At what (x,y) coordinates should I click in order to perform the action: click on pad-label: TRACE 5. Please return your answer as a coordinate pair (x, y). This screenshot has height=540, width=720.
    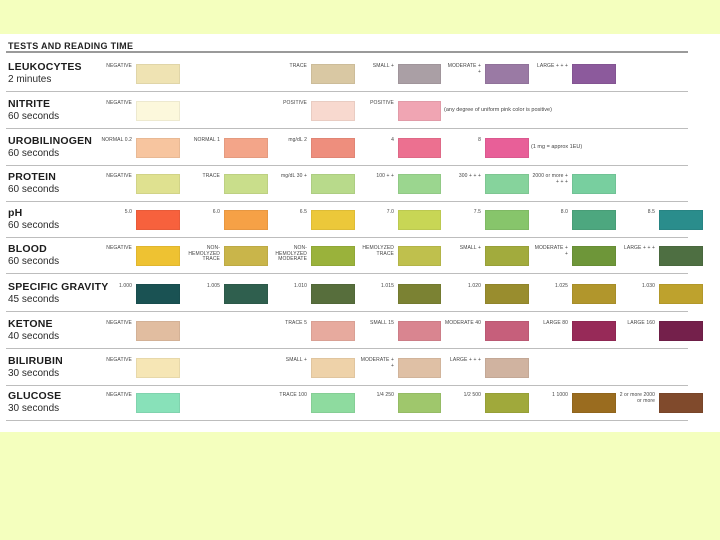
    Looking at the image, I should click on (296, 323).